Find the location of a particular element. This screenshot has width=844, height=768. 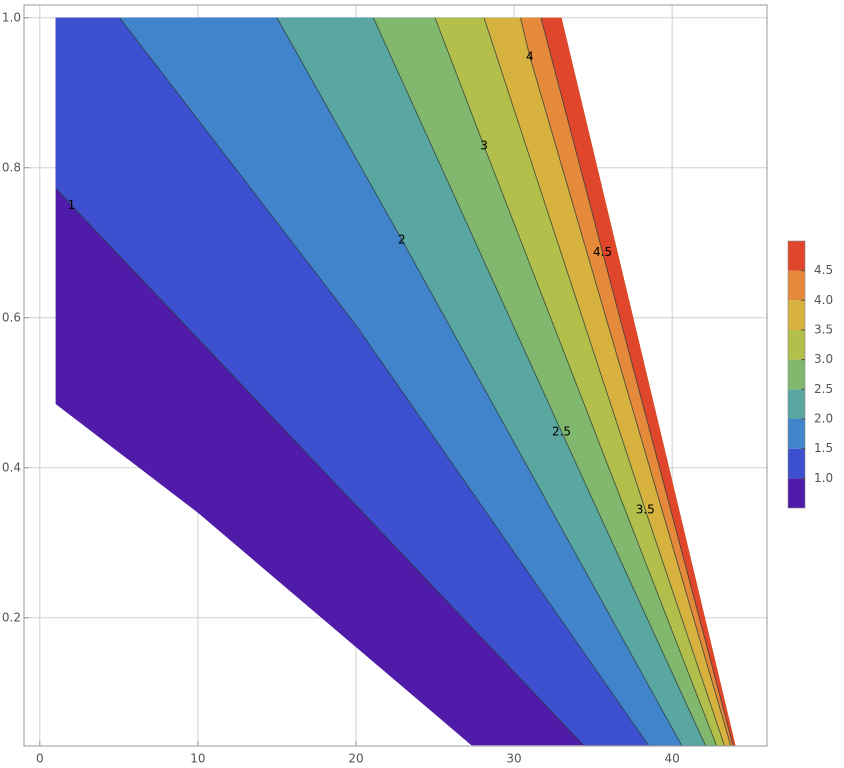

x-tick-label: 20 is located at coordinates (355, 759).